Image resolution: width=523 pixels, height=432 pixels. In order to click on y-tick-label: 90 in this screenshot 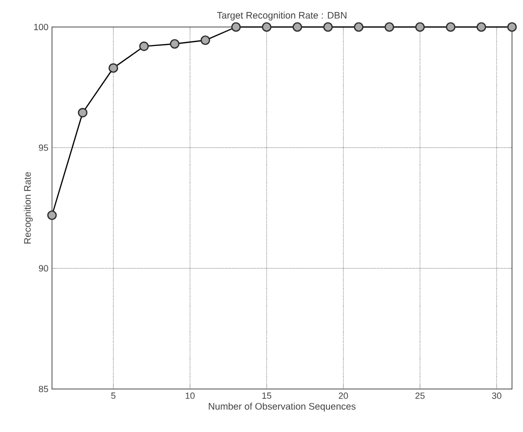, I will do `click(43, 268)`.